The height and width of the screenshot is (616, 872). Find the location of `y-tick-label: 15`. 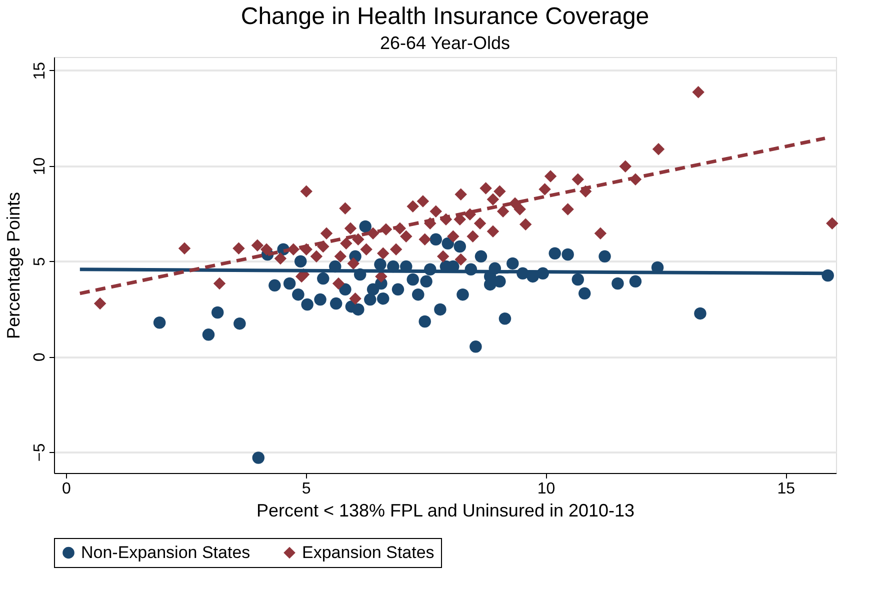

y-tick-label: 15 is located at coordinates (40, 71).